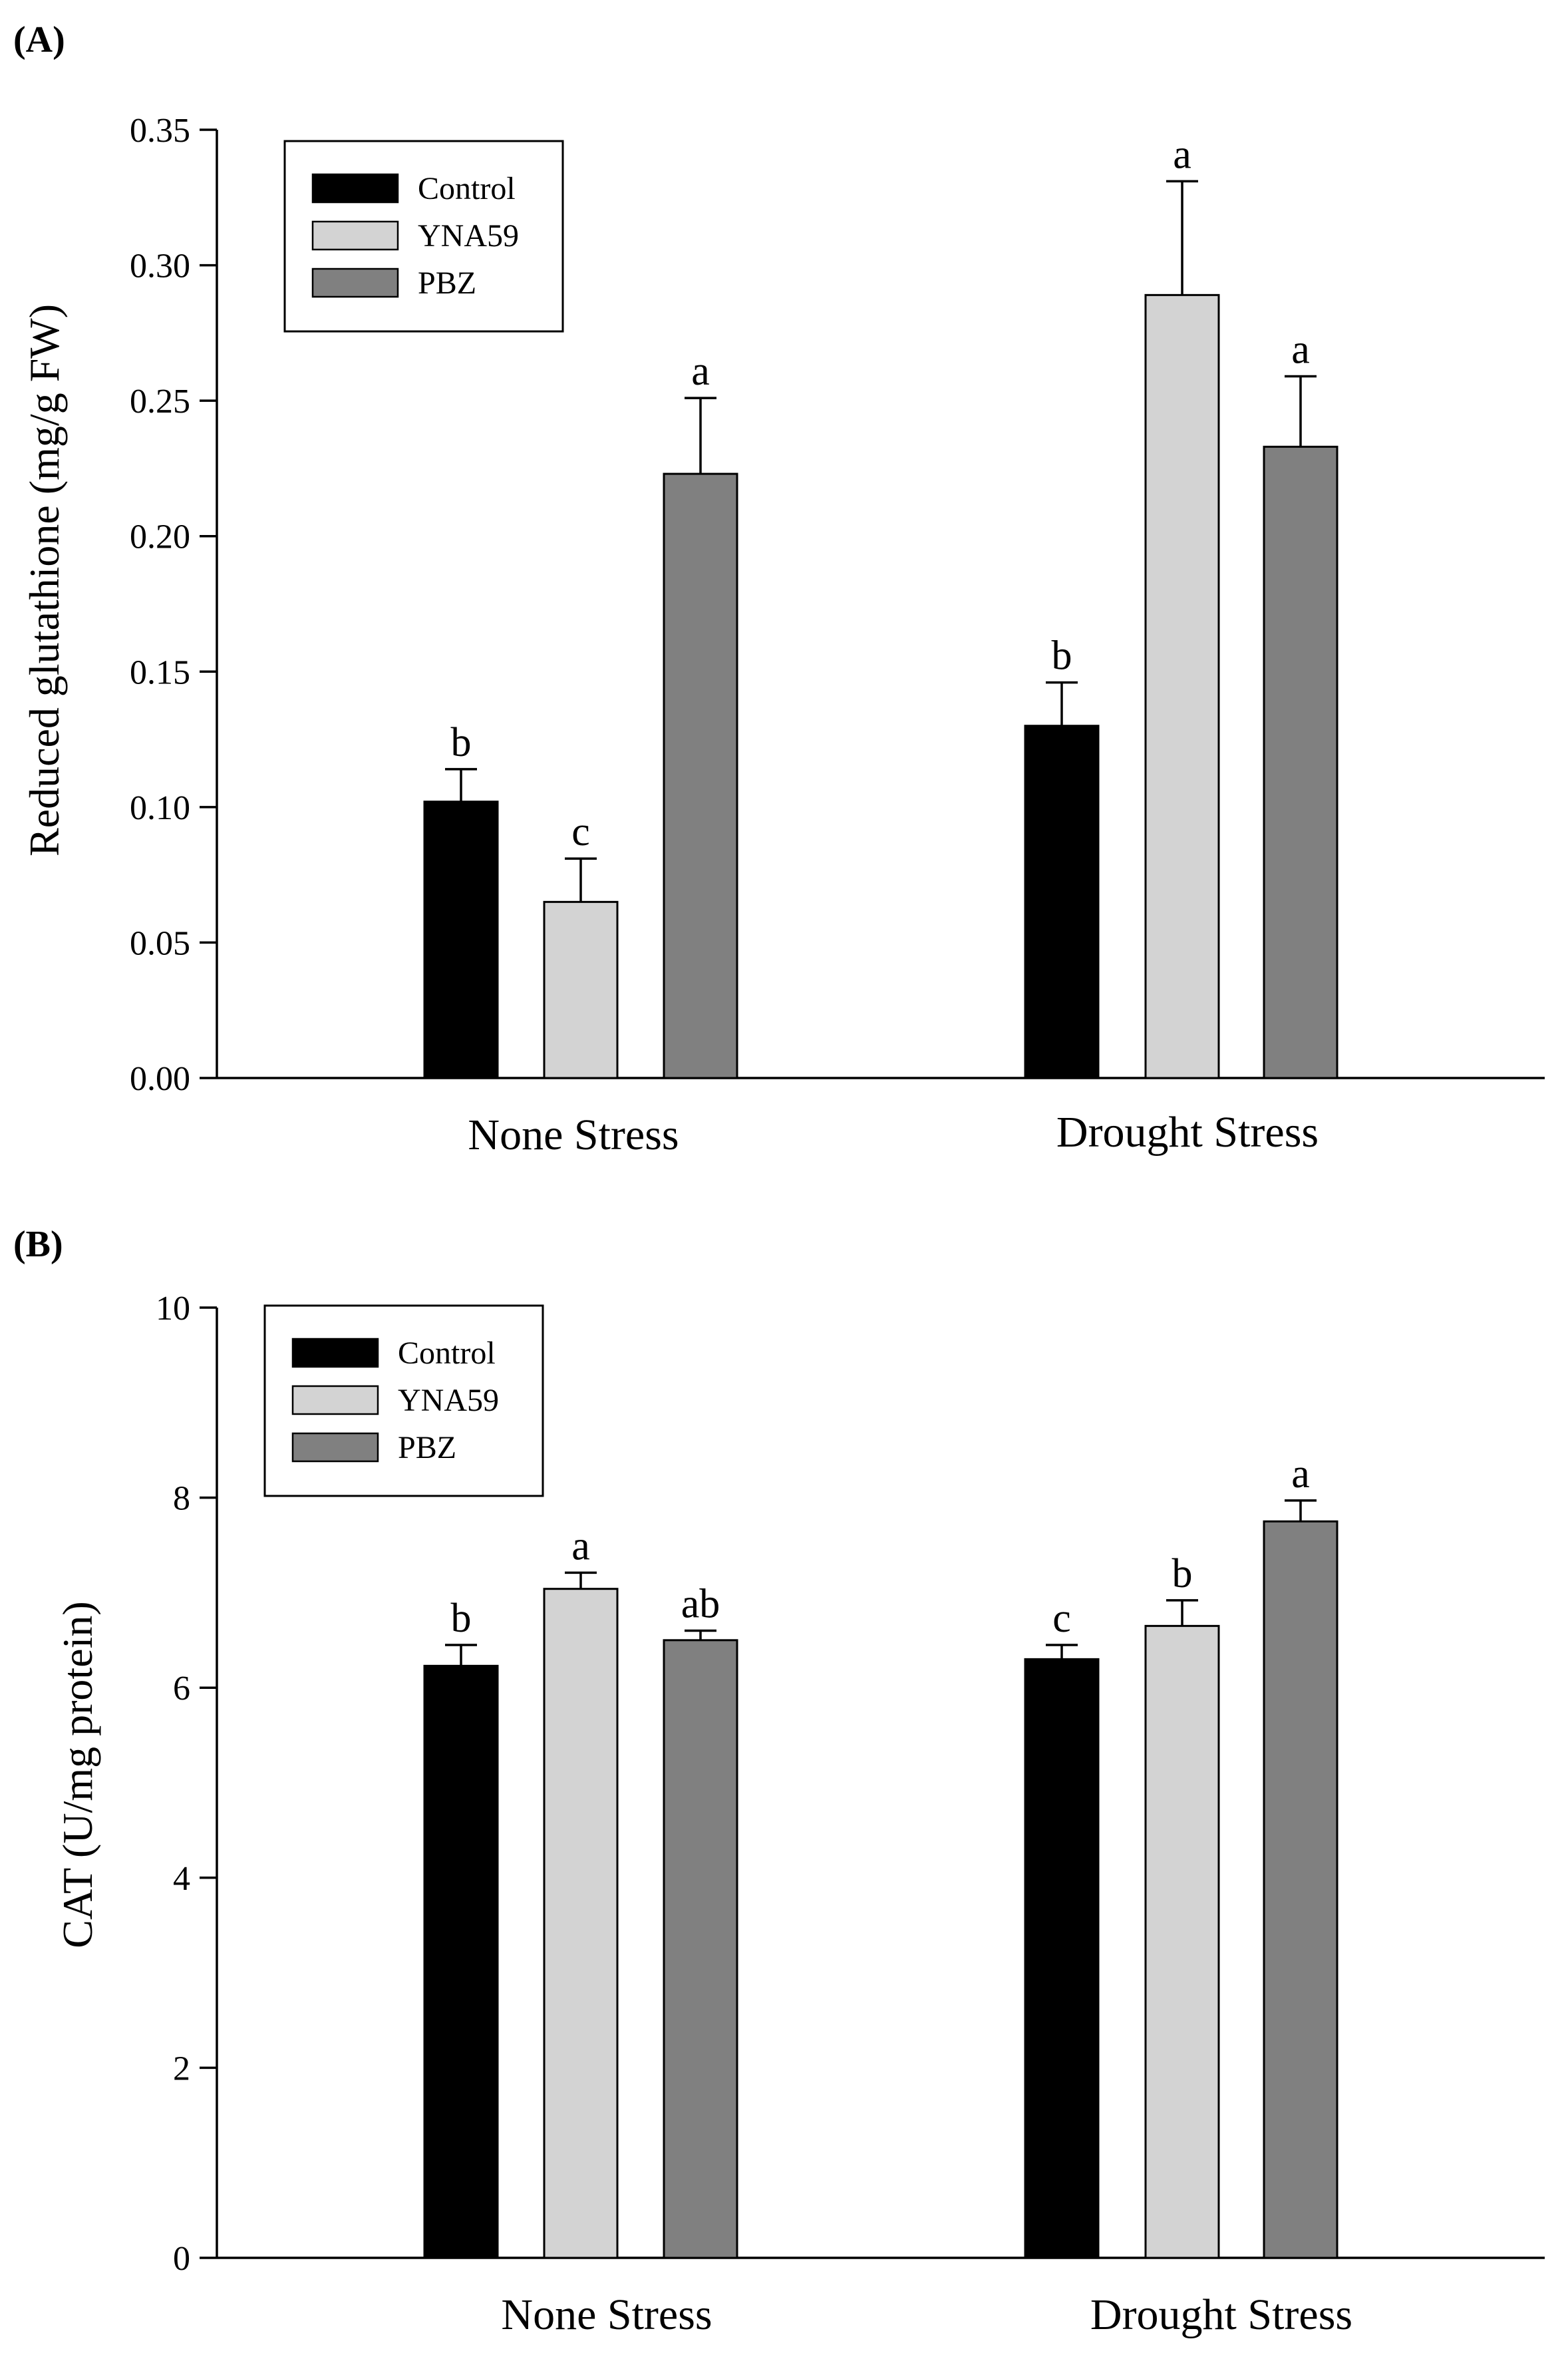 The image size is (1568, 2355). I want to click on panel-a-legend: Control YNA59 PBZ, so click(423, 237).